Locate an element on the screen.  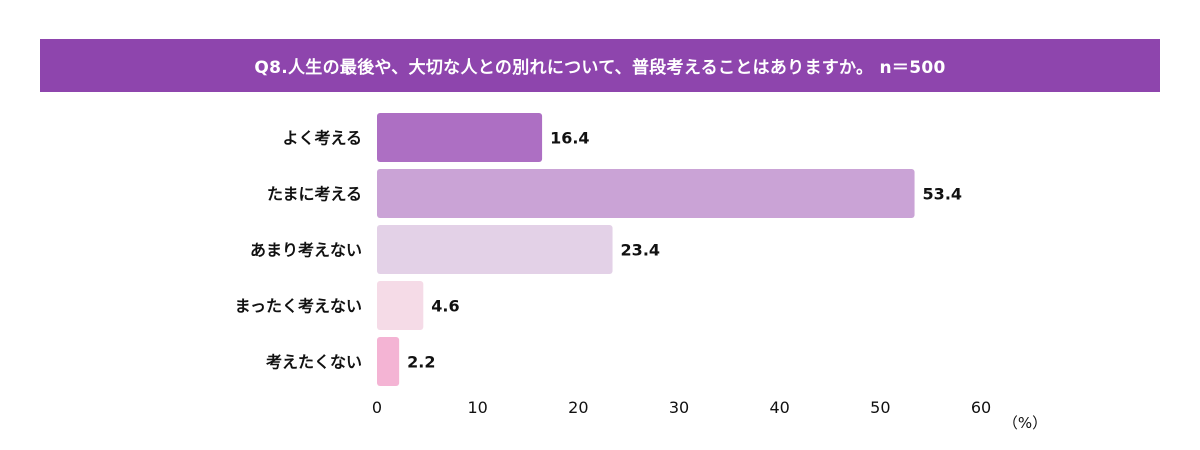
x-tick-label: 0 is located at coordinates (377, 407).